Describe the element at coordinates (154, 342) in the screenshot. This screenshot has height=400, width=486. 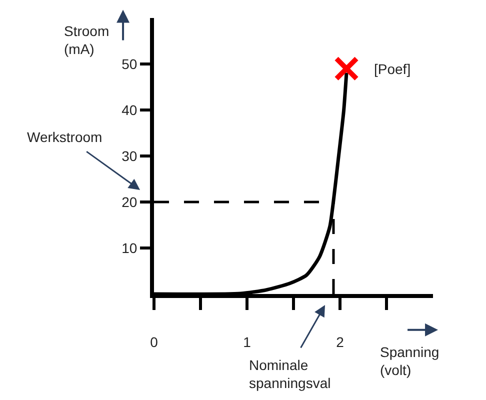
I see `x-tick-label: 0` at that location.